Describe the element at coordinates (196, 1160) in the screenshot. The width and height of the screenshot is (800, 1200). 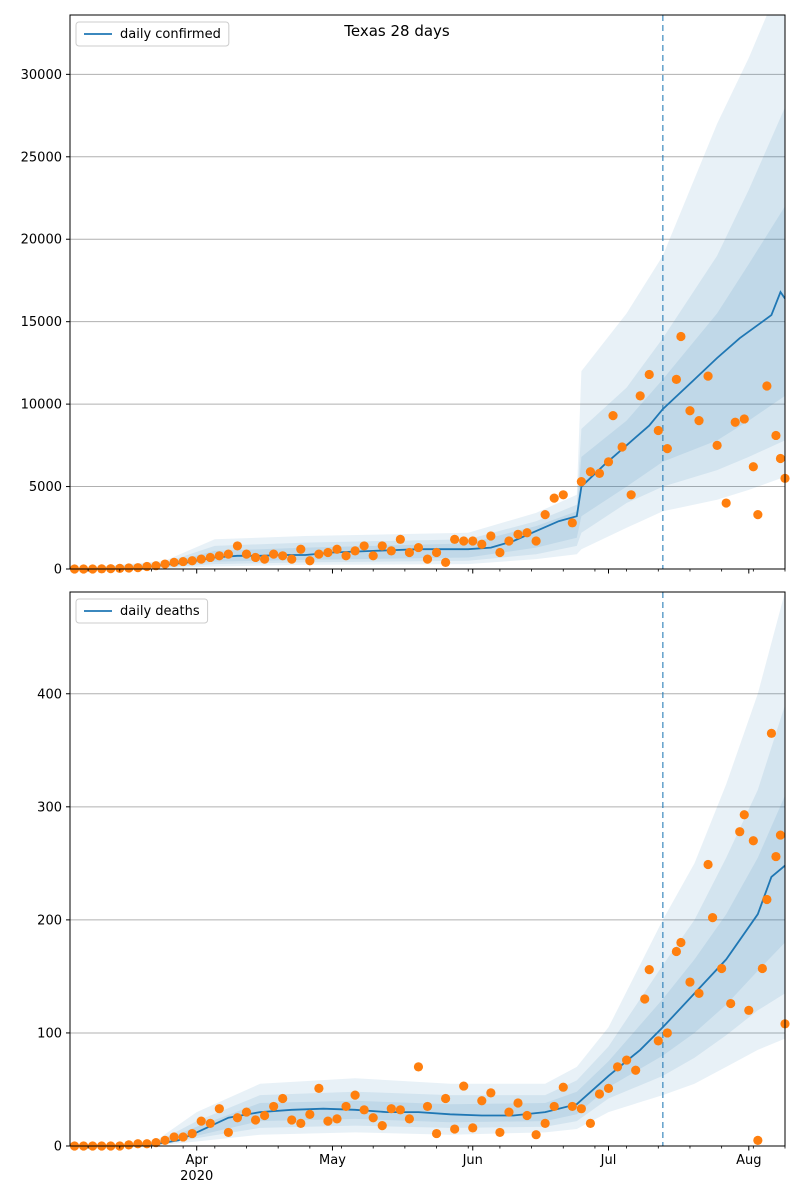
I see `x-tick-label: Apr` at that location.